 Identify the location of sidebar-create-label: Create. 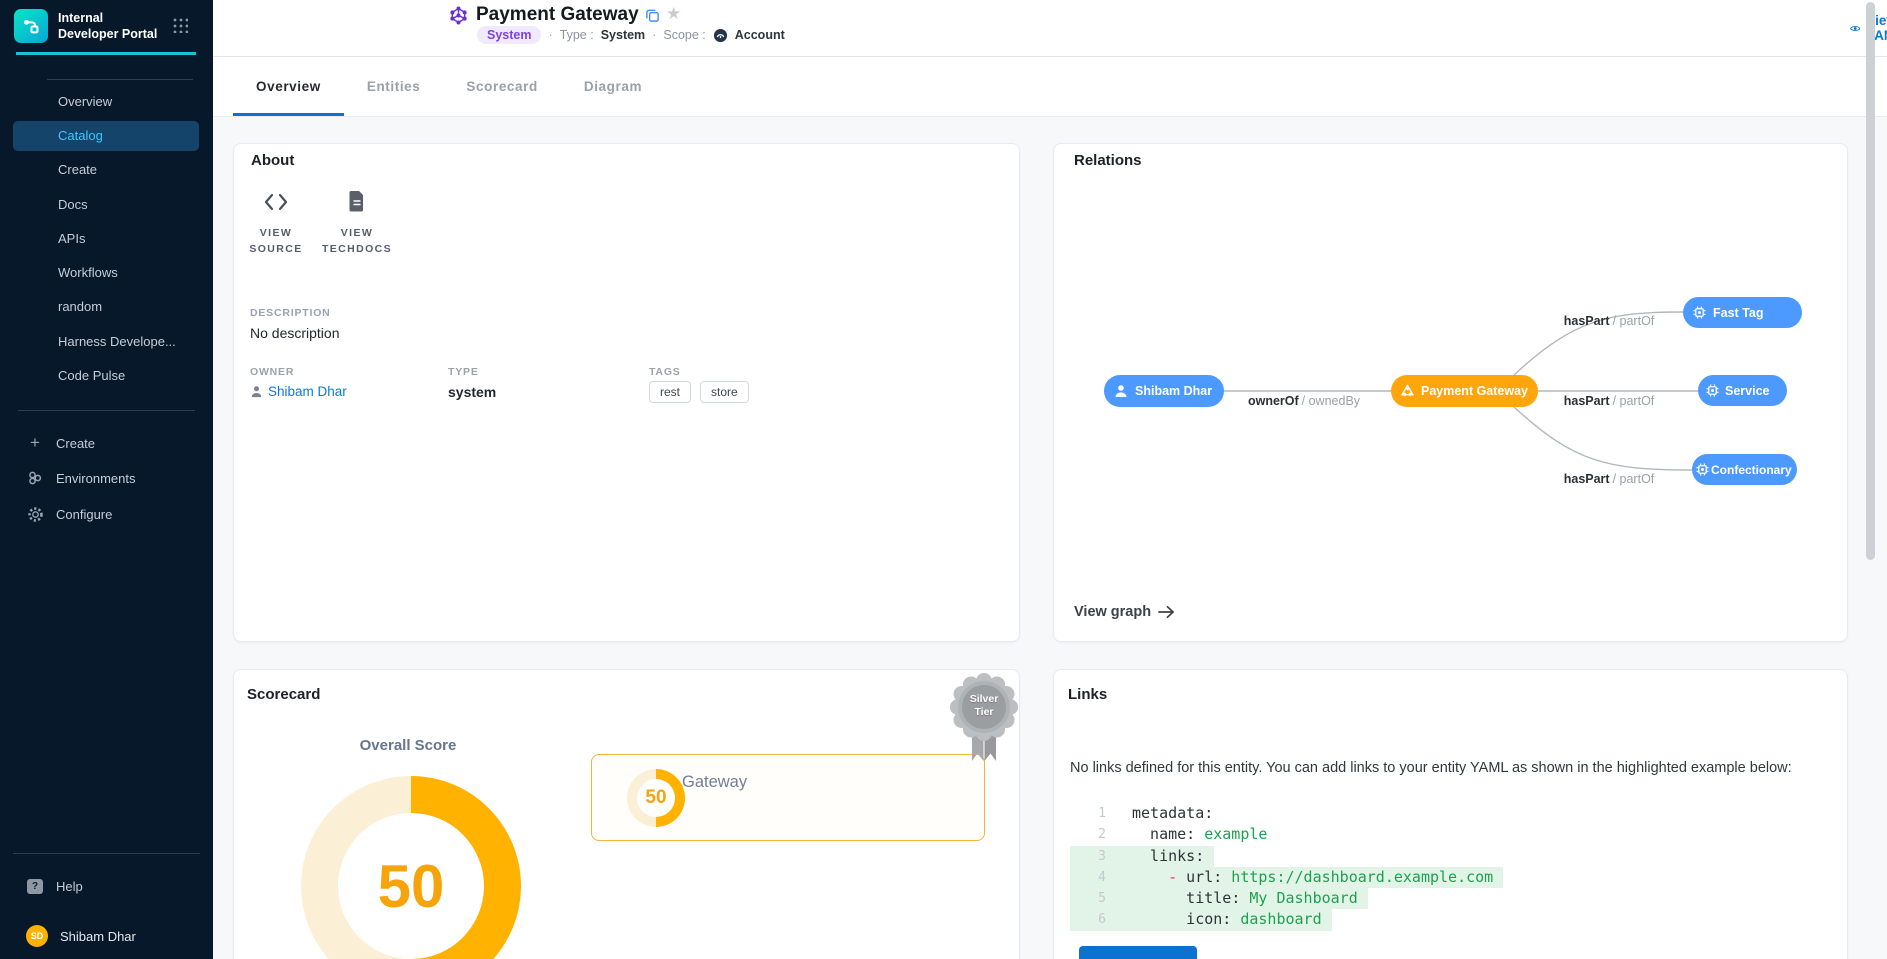
(76, 443).